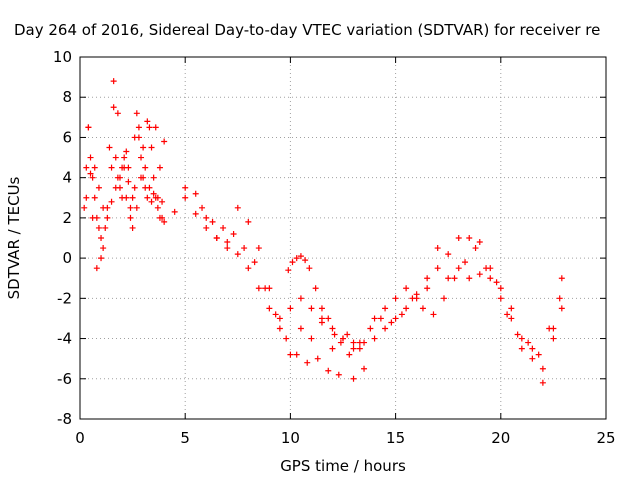 This screenshot has height=480, width=640. Describe the element at coordinates (14, 237) in the screenshot. I see `y-axis-label: SDTVAR / TECUs` at that location.